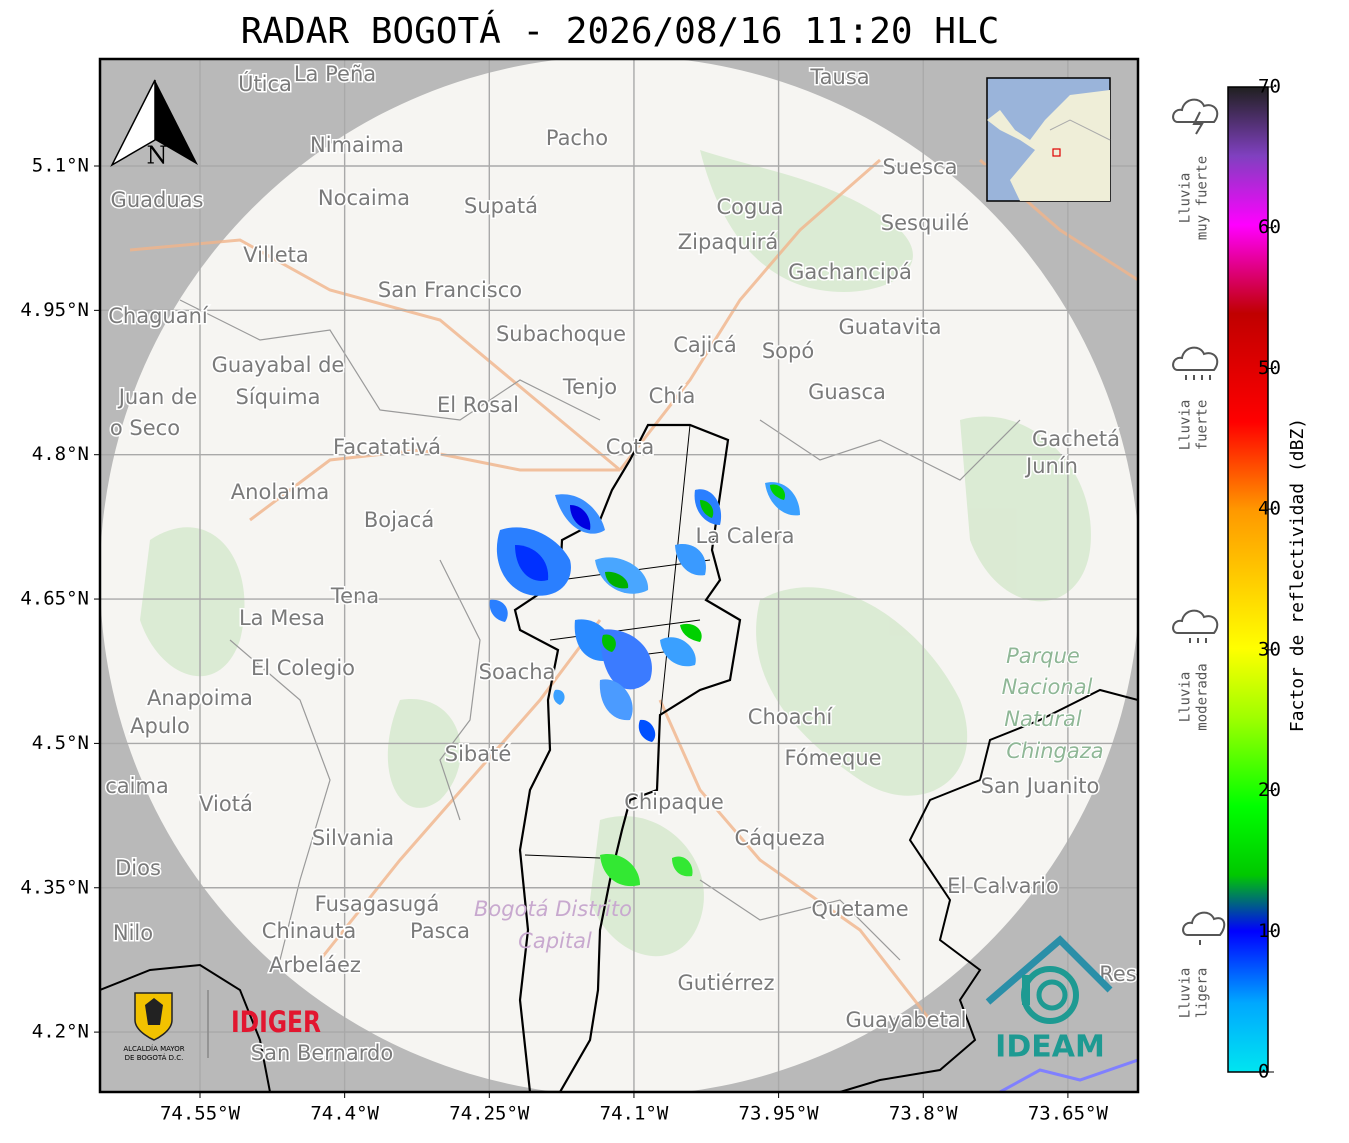 The image size is (1349, 1143). I want to click on alcaldia-text: DE BOGOTÁ D.C., so click(154, 1057).